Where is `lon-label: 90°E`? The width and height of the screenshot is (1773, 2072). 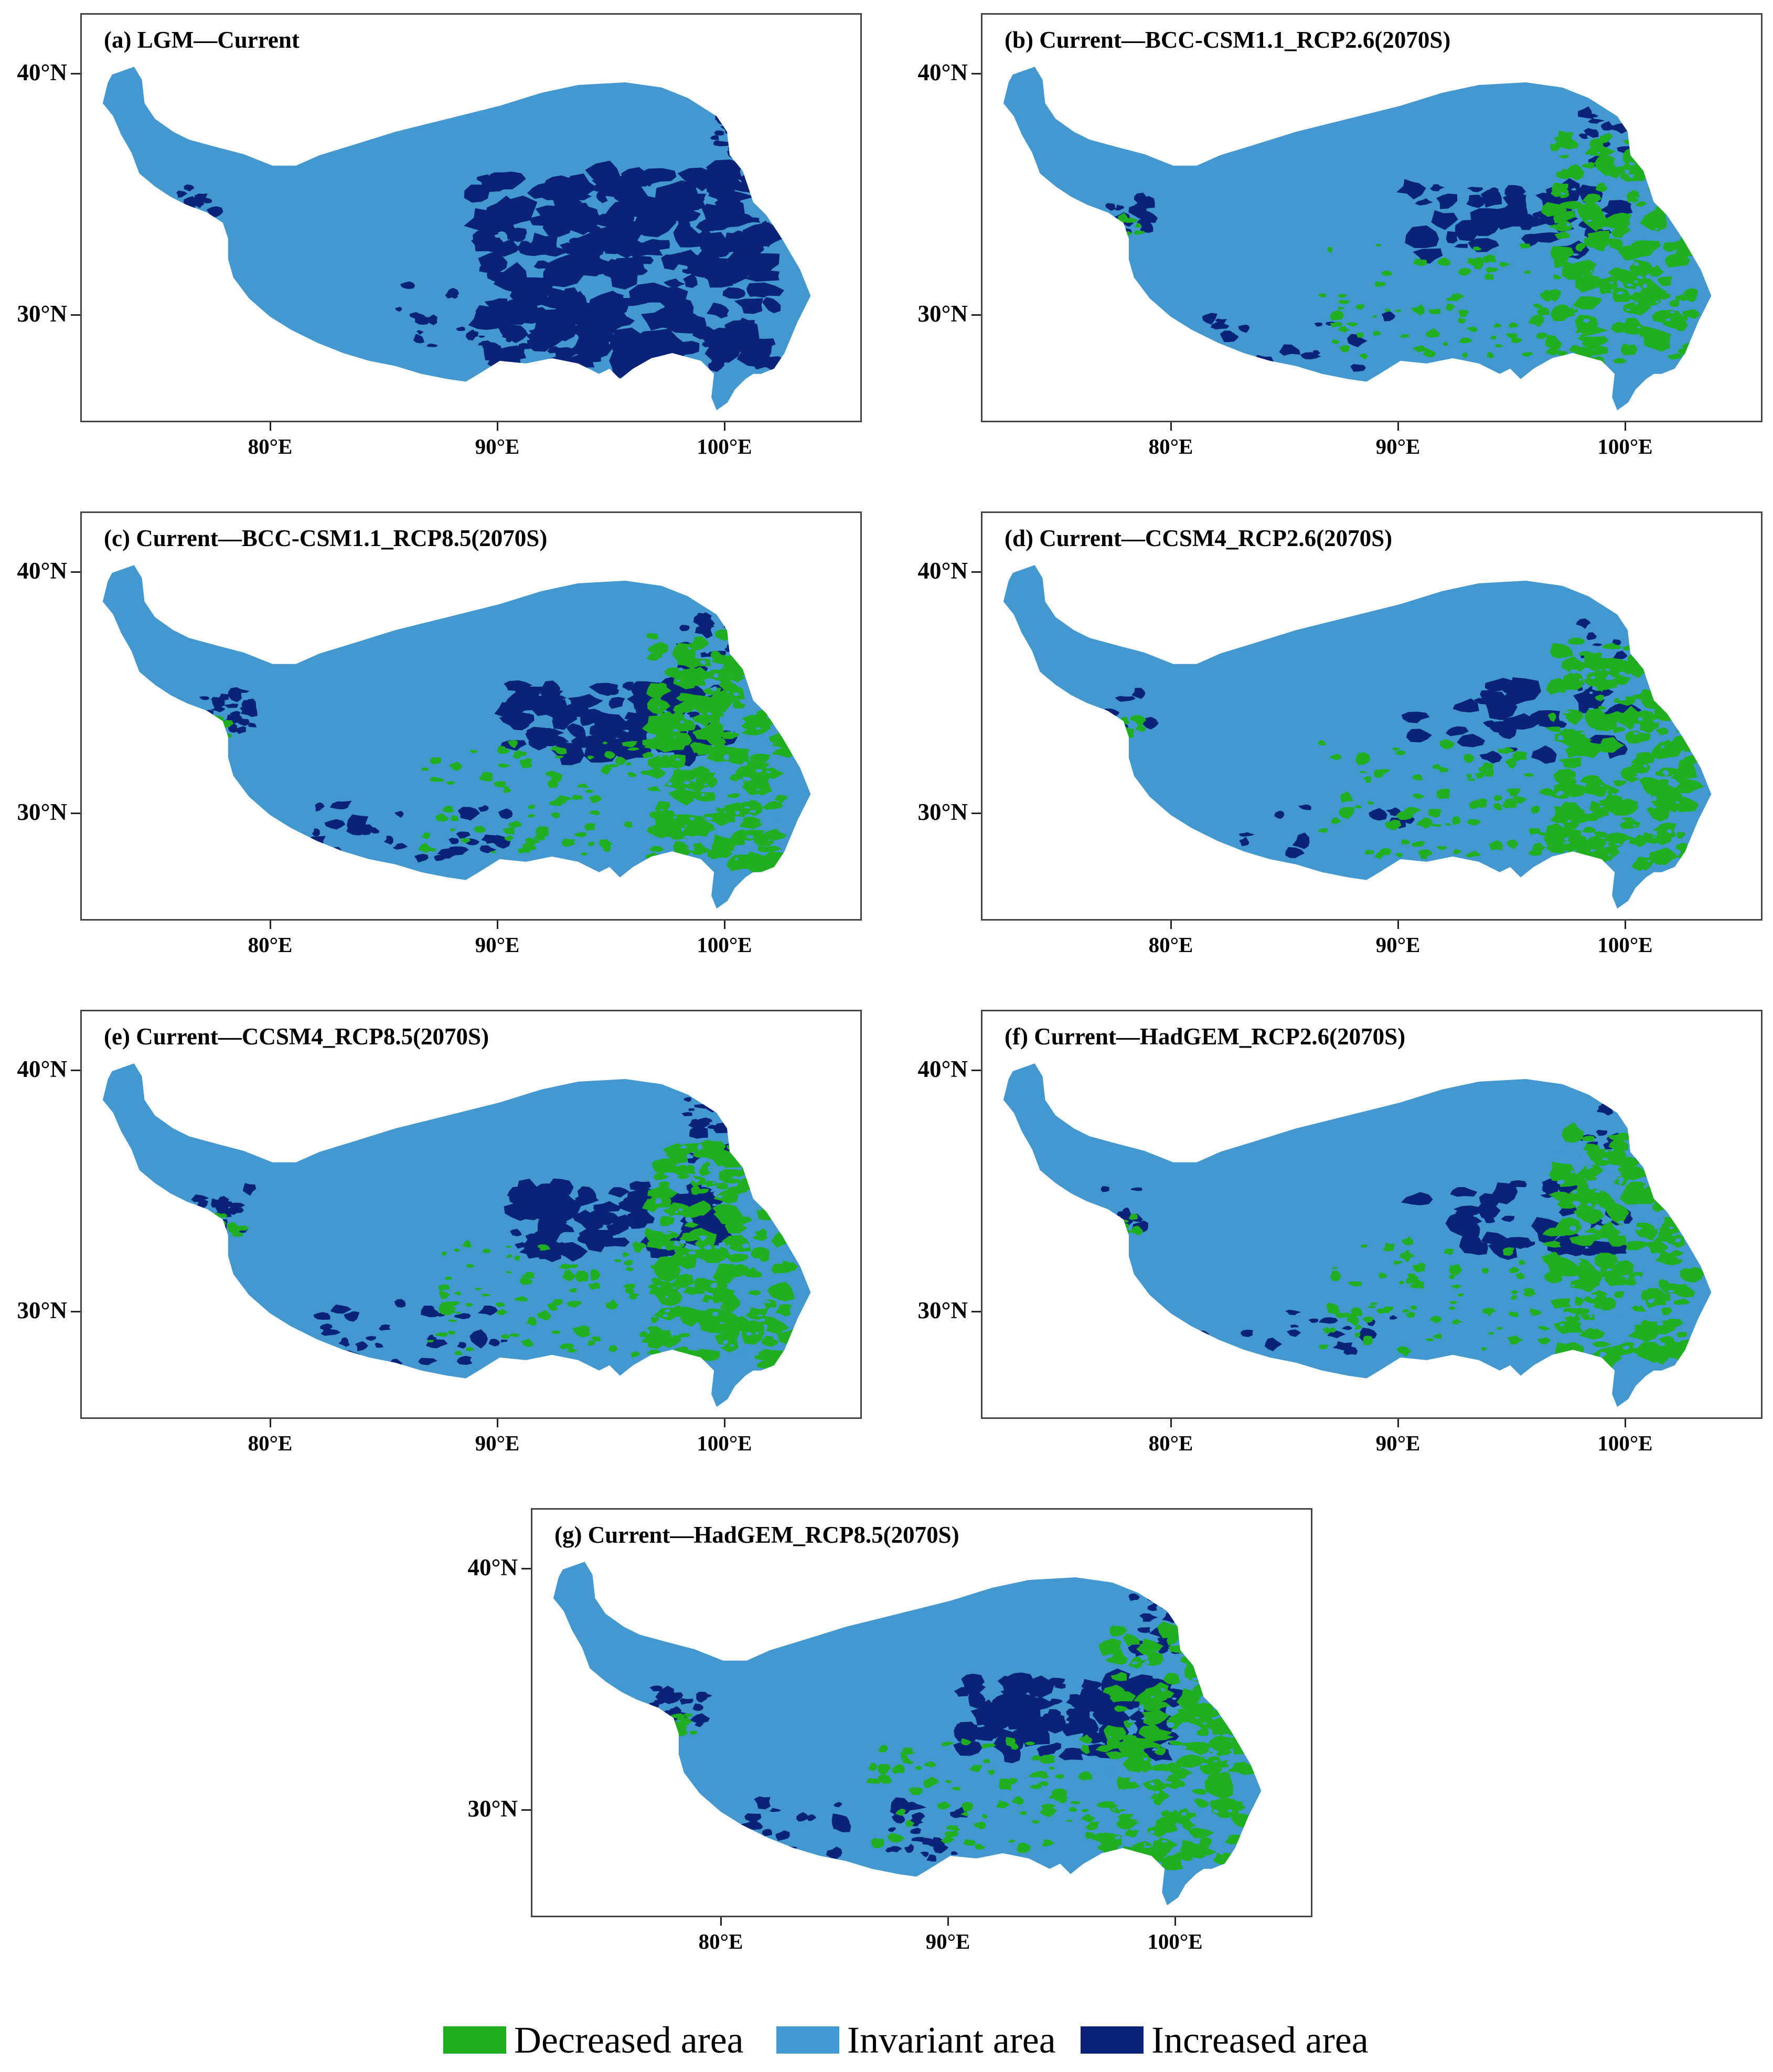 lon-label: 90°E is located at coordinates (947, 1941).